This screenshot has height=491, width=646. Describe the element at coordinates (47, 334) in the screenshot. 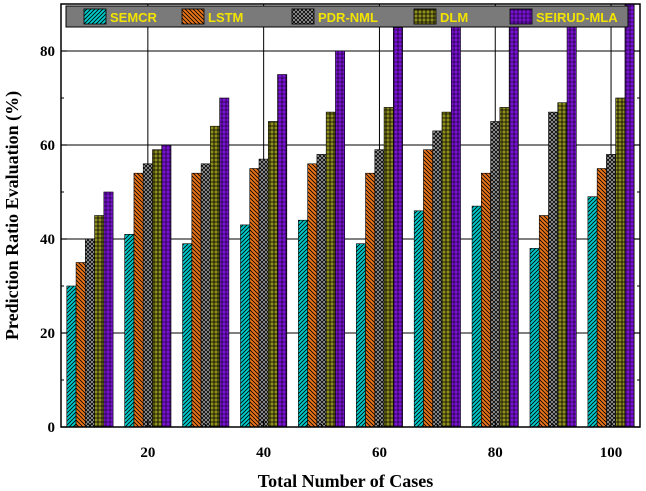

I see `y-tick-label: 20` at that location.